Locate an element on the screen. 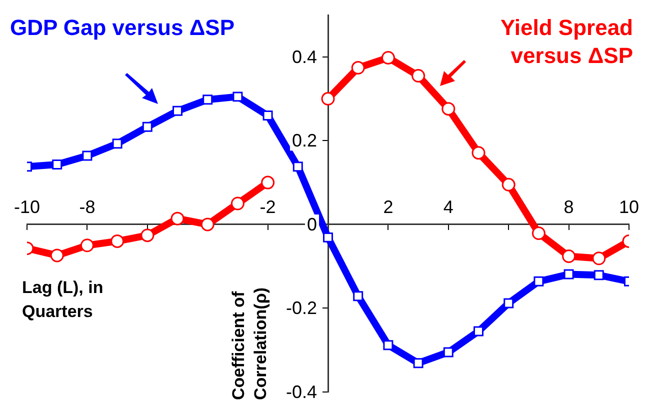 The height and width of the screenshot is (402, 645). x-tick-label: -8 is located at coordinates (87, 207).